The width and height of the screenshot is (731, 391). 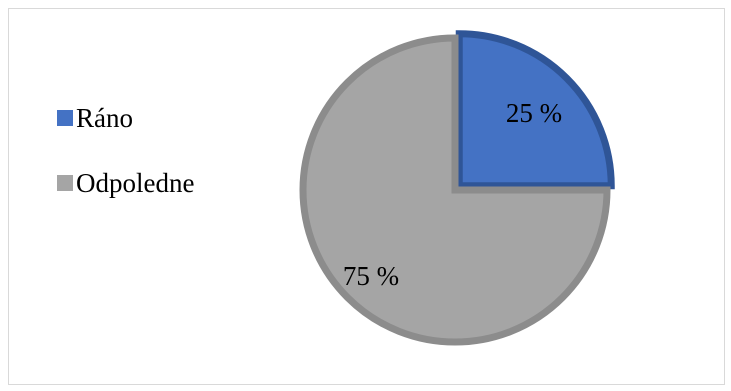 What do you see at coordinates (104, 118) in the screenshot?
I see `legend-label-rano: Ráno` at bounding box center [104, 118].